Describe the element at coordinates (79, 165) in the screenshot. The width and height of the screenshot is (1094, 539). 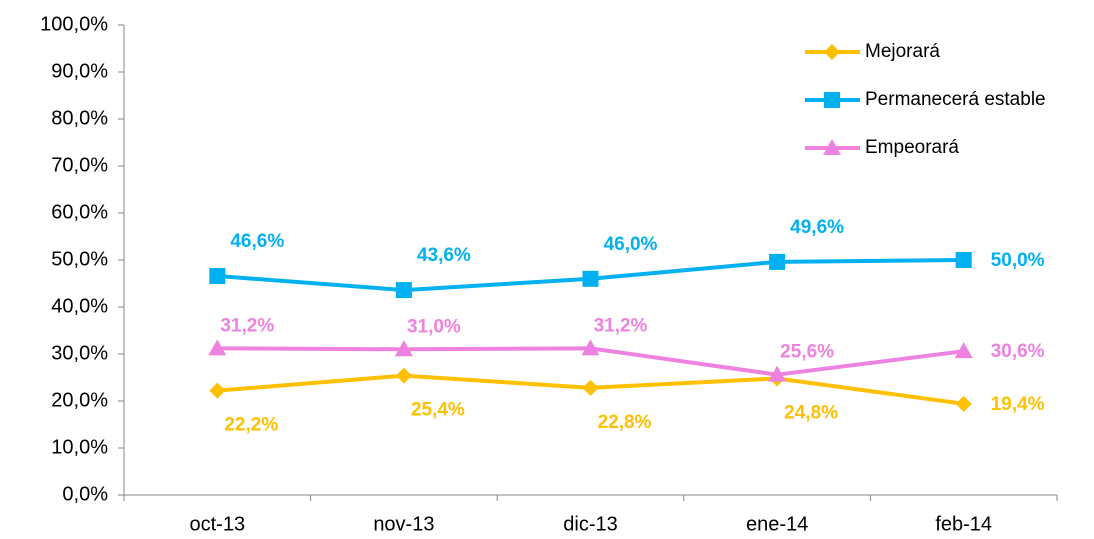
I see `y-tick-label: 70,0%` at that location.